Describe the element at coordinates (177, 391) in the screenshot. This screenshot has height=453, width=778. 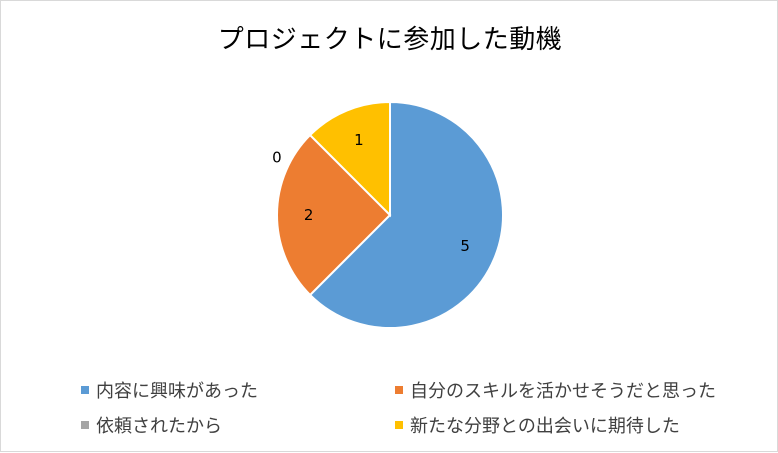
I see `legend-label-interest: 内容に興味があった` at that location.